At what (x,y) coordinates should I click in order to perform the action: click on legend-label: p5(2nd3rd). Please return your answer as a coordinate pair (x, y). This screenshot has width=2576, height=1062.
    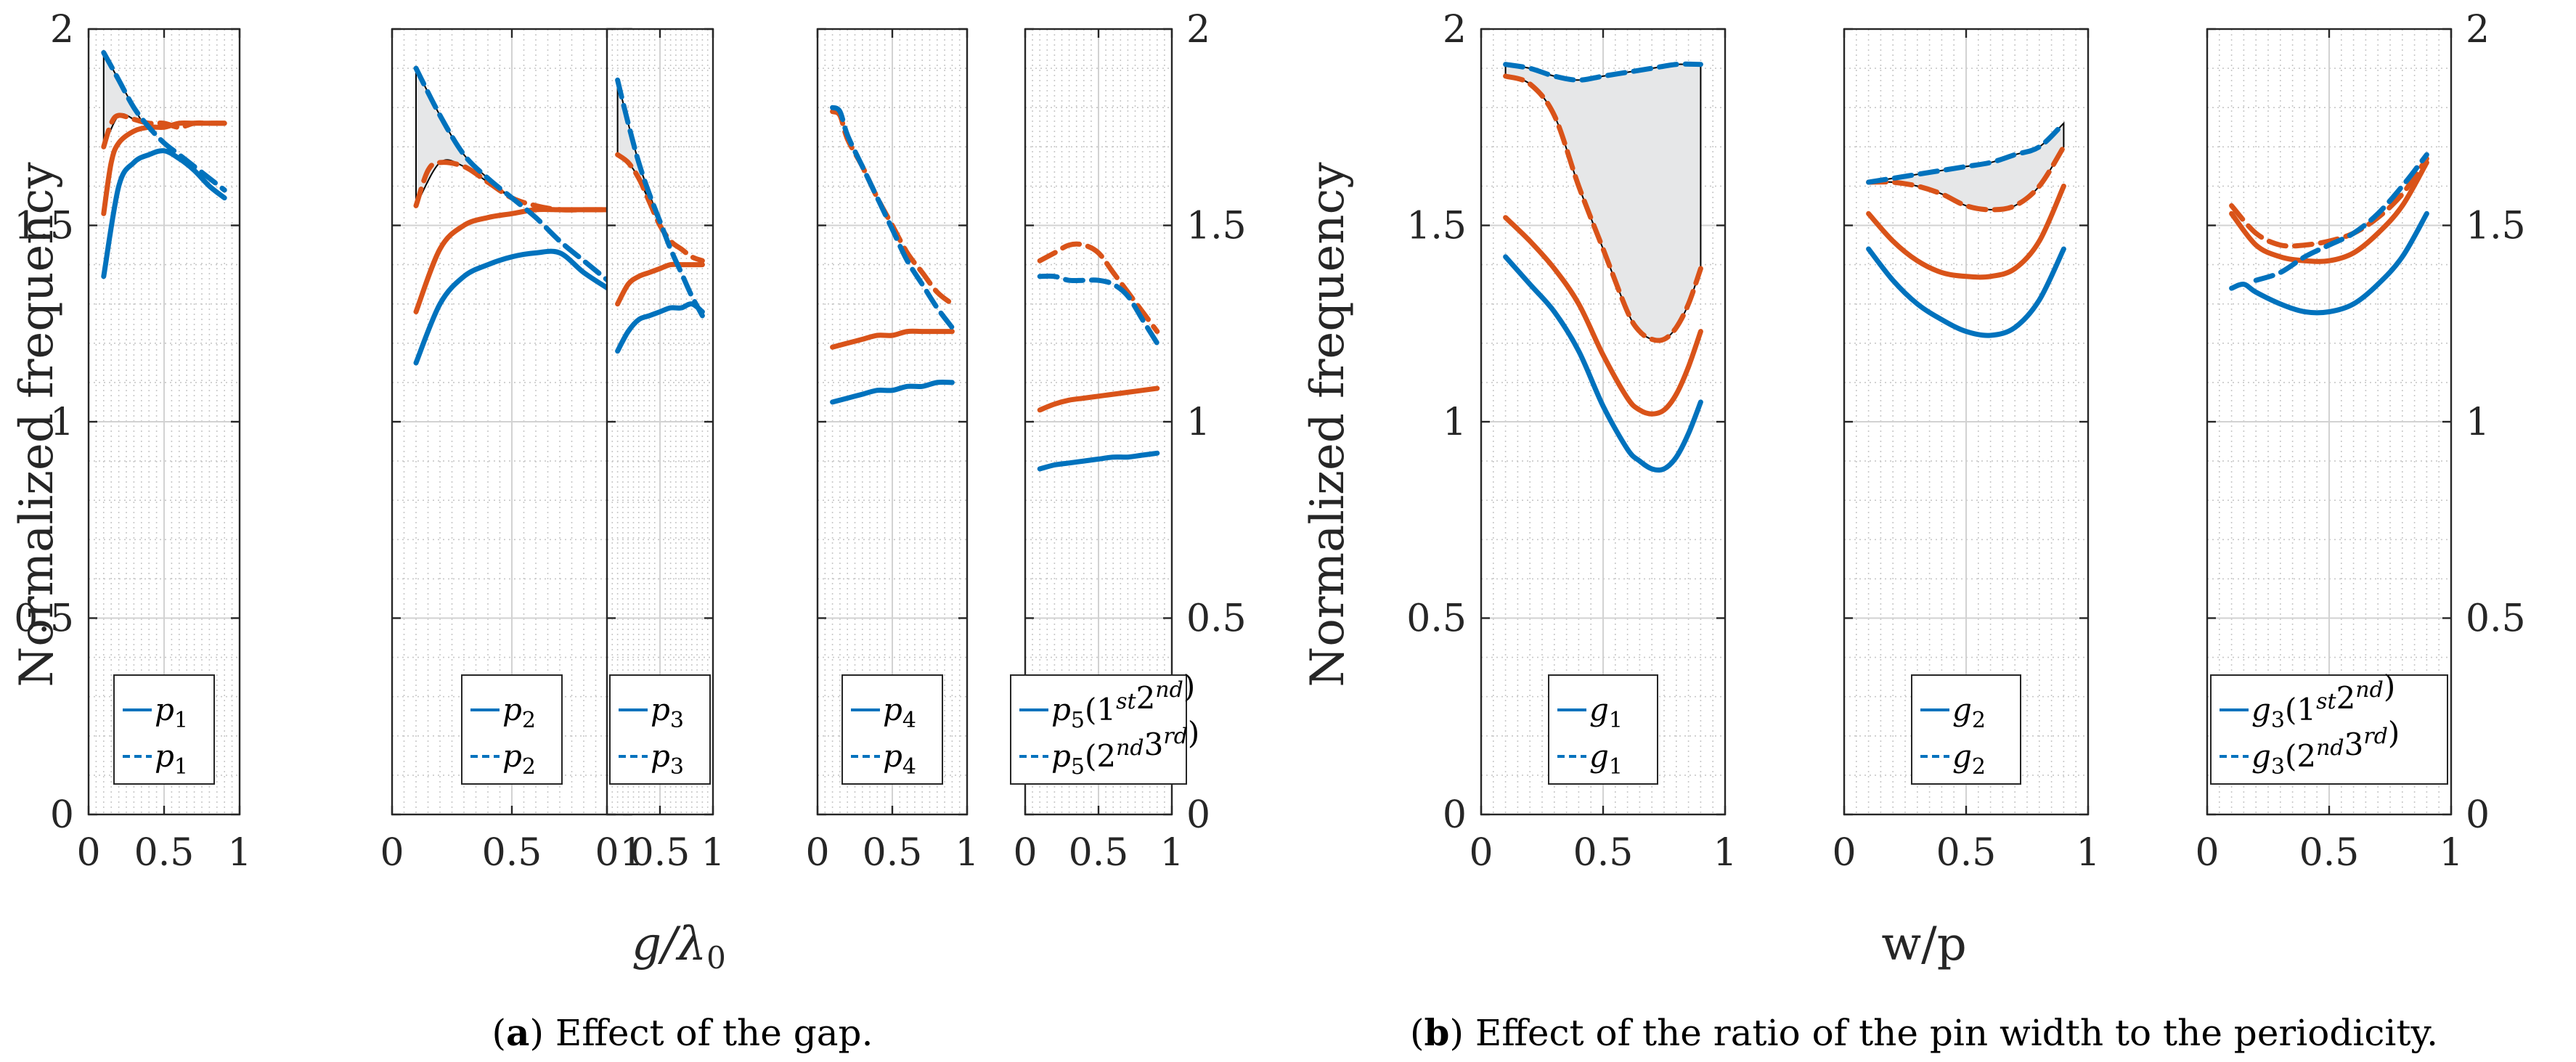
    Looking at the image, I should click on (1125, 747).